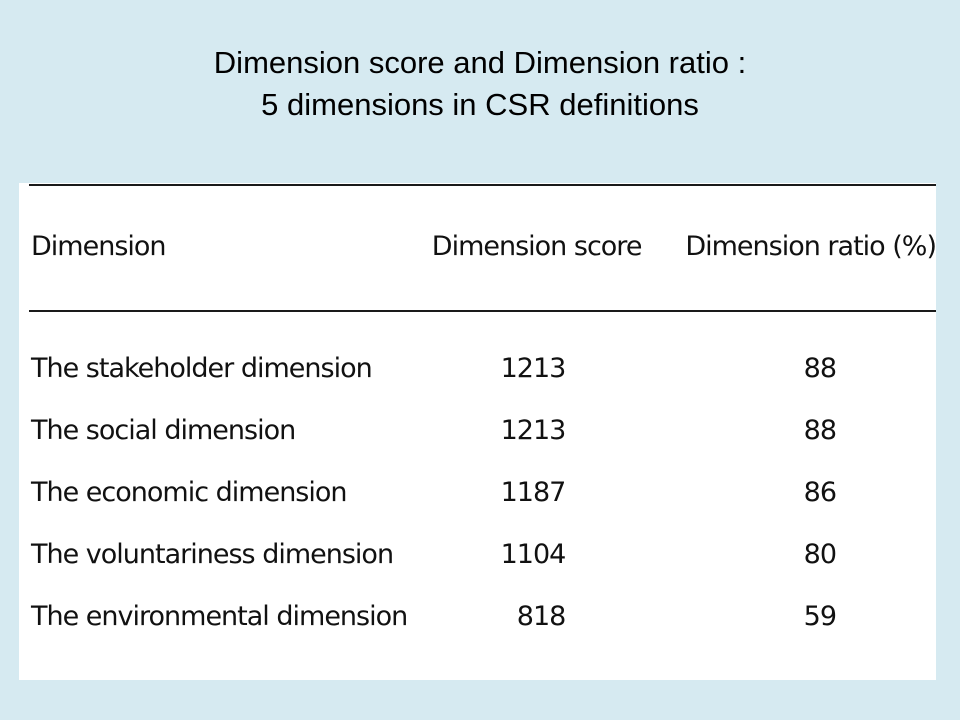 This screenshot has height=720, width=960. Describe the element at coordinates (480, 104) in the screenshot. I see `title-line-2: 5 dimensions in CSR definitions` at that location.